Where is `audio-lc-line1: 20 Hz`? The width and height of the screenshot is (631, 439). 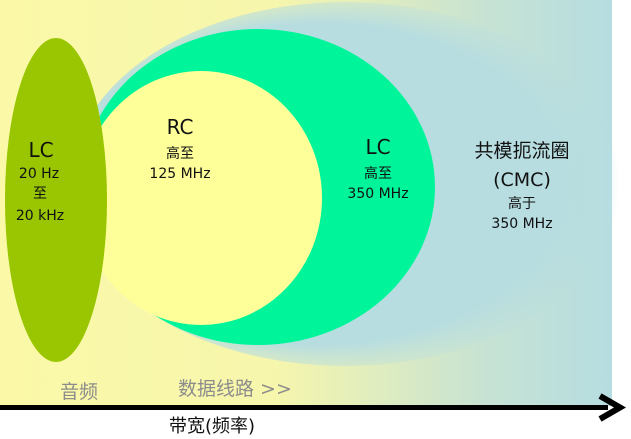 audio-lc-line1: 20 Hz is located at coordinates (39, 174).